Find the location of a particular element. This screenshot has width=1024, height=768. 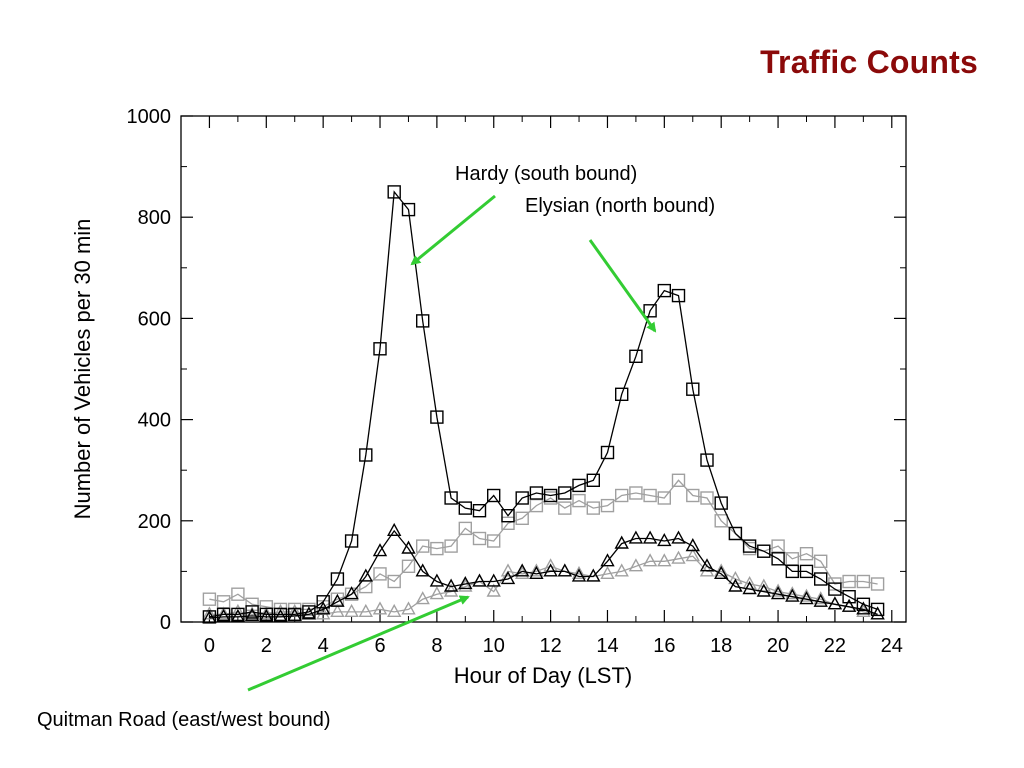

y-tick-labels: 0 200 400 600 800 1000 is located at coordinates (149, 370).